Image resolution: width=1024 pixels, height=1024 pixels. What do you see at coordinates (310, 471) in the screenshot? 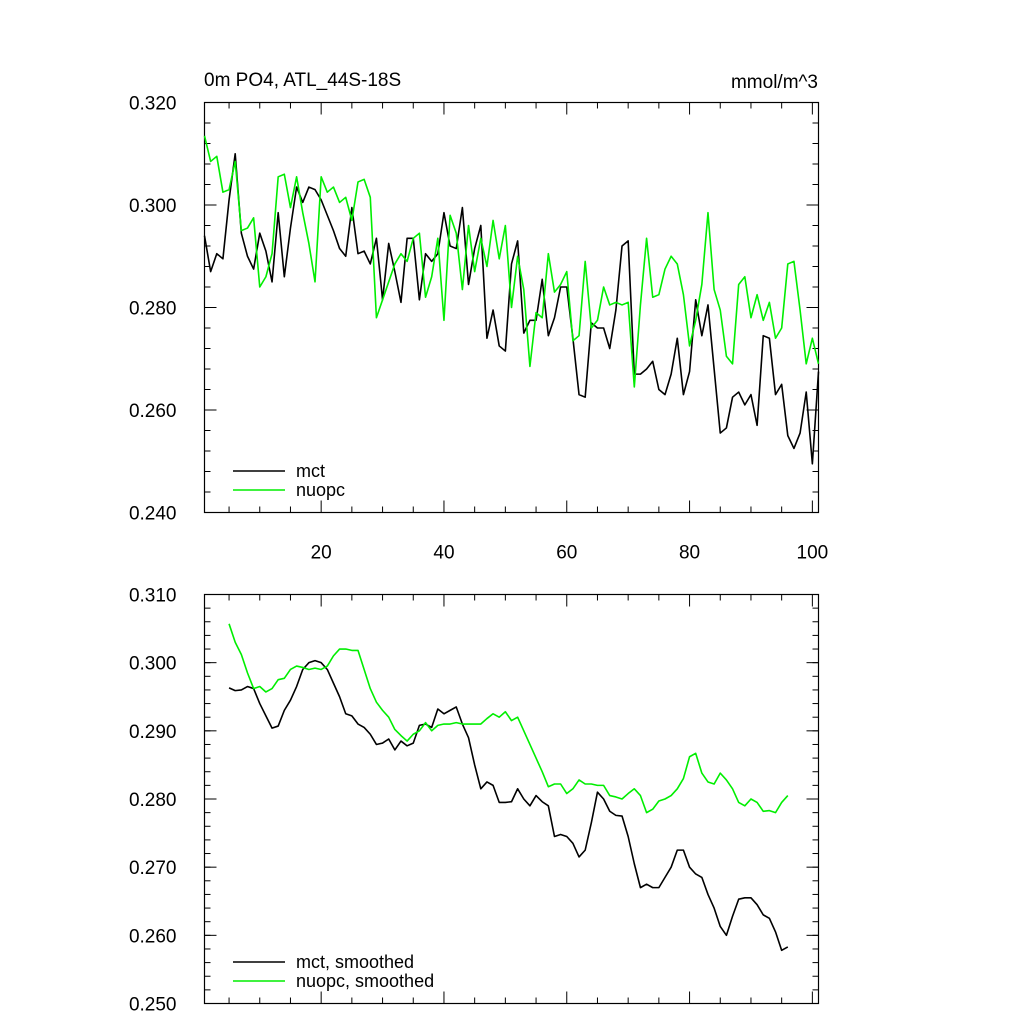
I see `legend-label-mct: mct` at bounding box center [310, 471].